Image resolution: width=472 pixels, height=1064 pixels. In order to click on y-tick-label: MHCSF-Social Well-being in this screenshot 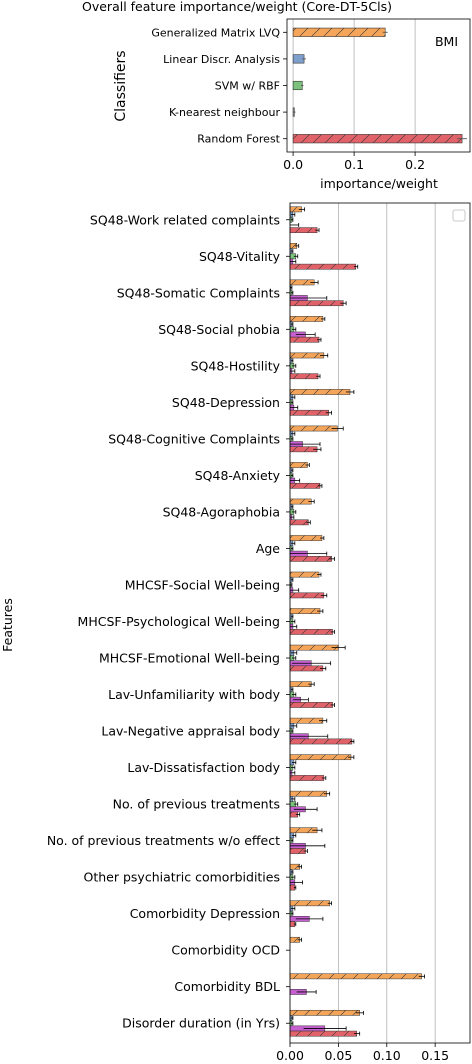, I will do `click(202, 584)`.